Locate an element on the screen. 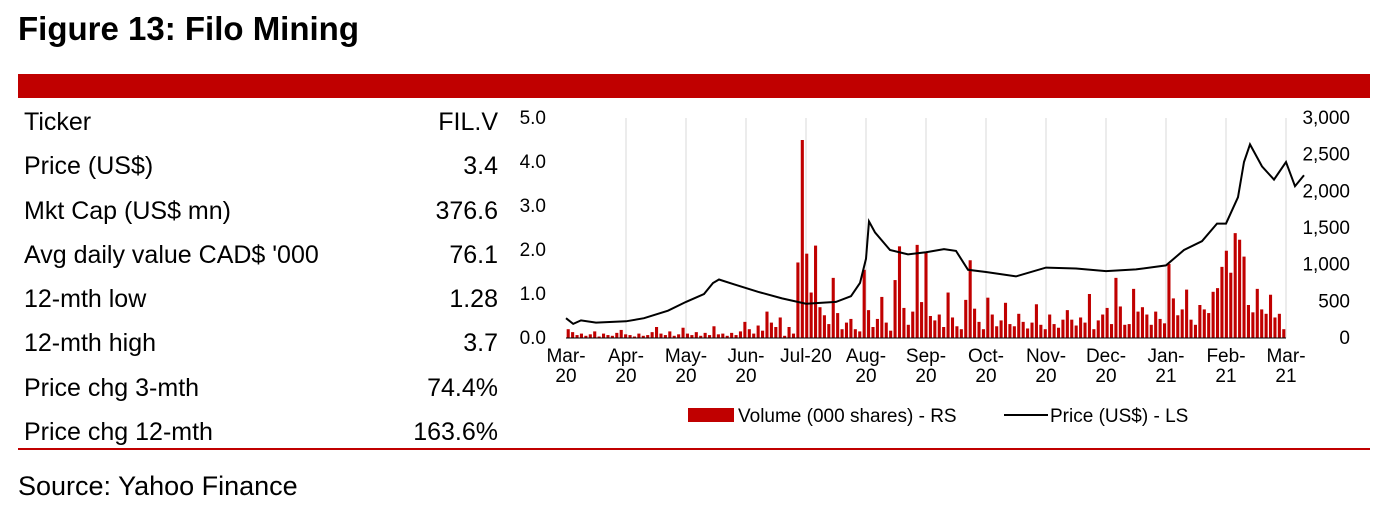 The image size is (1399, 523). legend-volume-label: Volume (000 shares) - RS is located at coordinates (847, 416).